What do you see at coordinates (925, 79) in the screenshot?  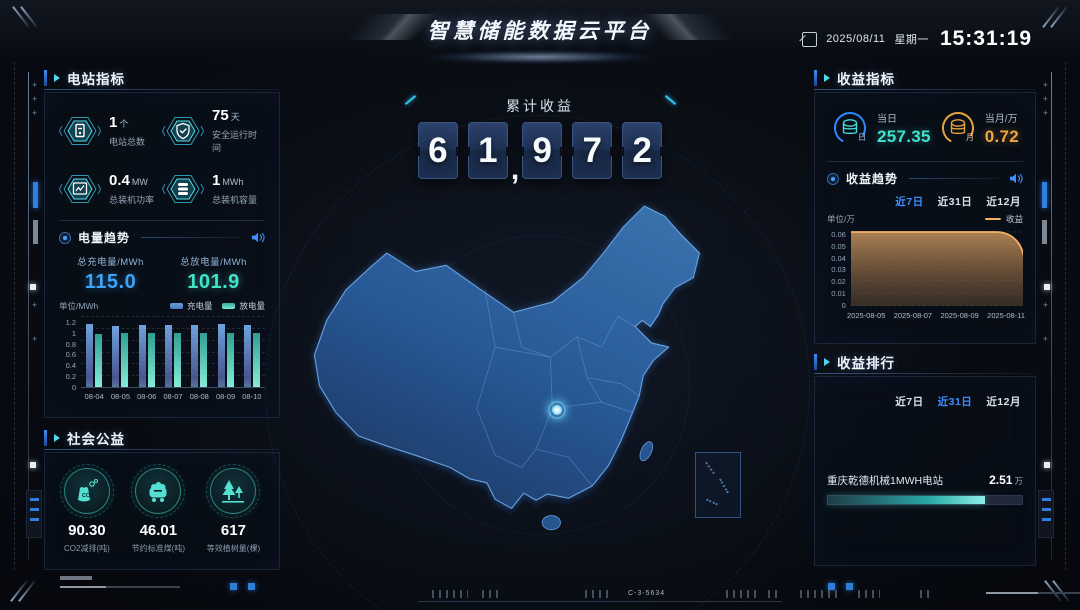 I see `revenue-panel-title: 收益指标` at bounding box center [925, 79].